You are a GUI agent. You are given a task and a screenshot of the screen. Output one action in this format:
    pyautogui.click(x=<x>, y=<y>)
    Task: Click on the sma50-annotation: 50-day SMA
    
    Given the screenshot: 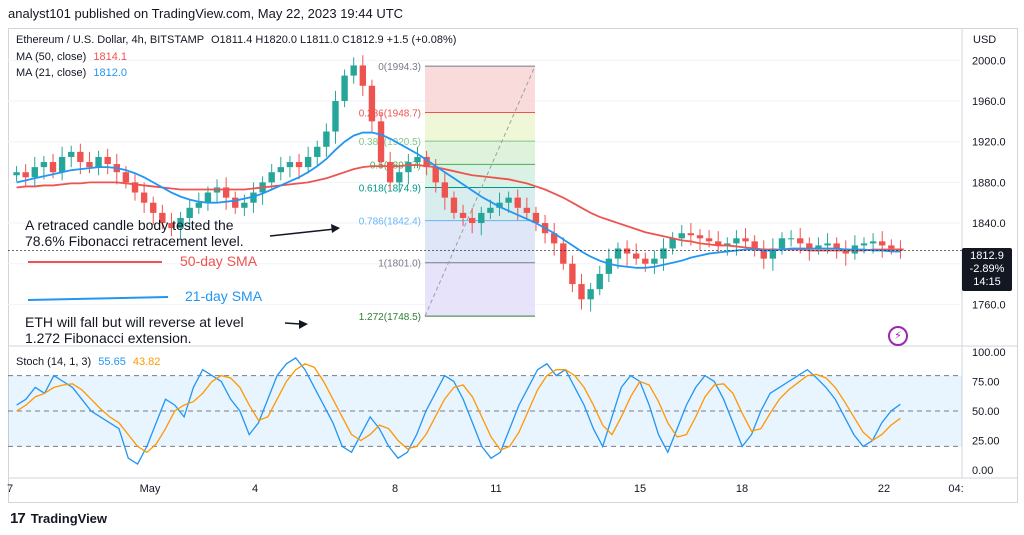 What is the action you would take?
    pyautogui.click(x=219, y=261)
    